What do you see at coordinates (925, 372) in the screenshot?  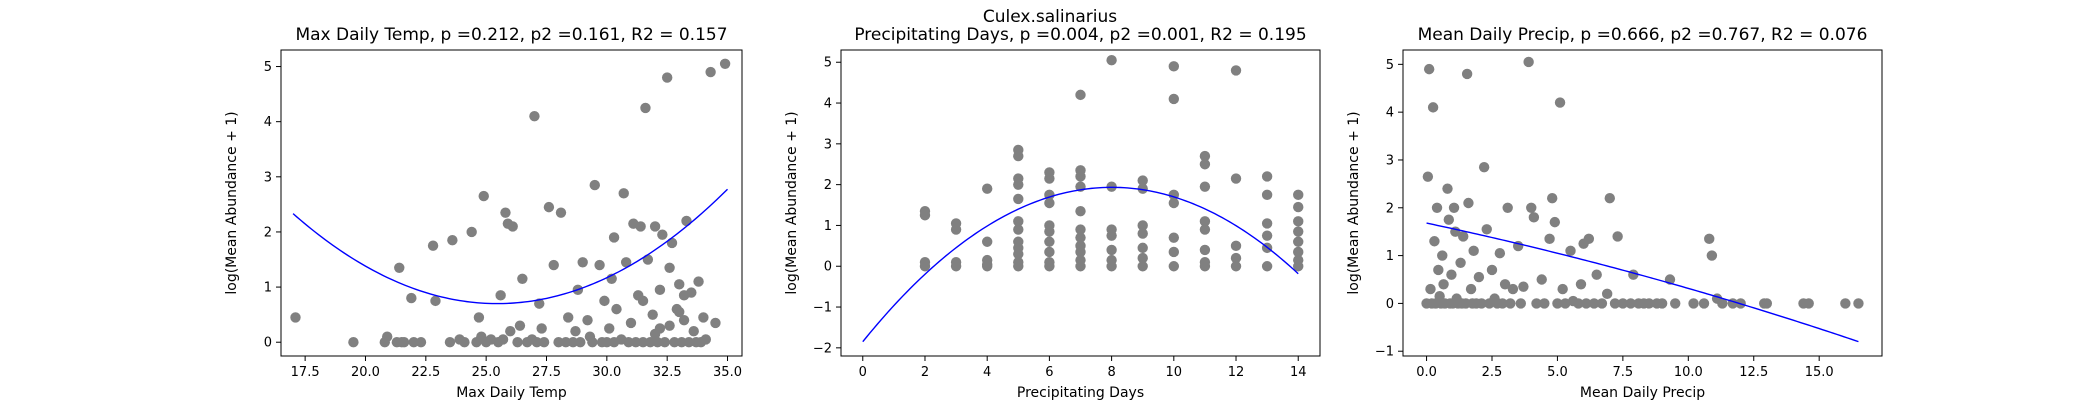 I see `x-tick-label: 2` at bounding box center [925, 372].